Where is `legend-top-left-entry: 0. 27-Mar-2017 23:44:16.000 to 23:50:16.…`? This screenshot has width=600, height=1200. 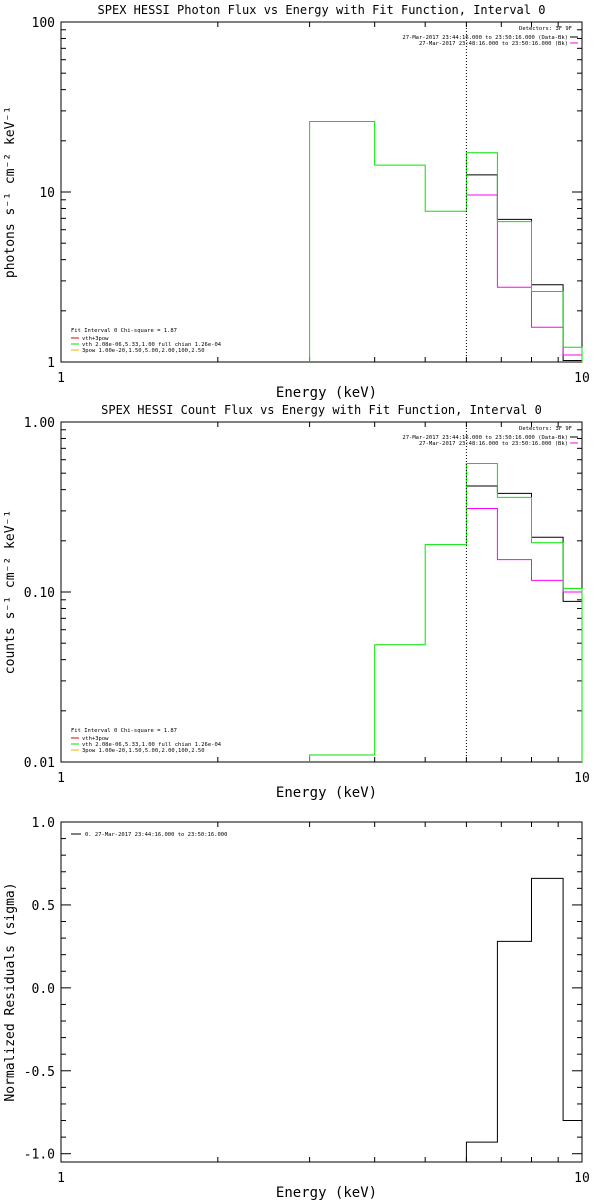
legend-top-left-entry: 0. 27-Mar-2017 23:44:16.000 to 23:50:16.… is located at coordinates (156, 835).